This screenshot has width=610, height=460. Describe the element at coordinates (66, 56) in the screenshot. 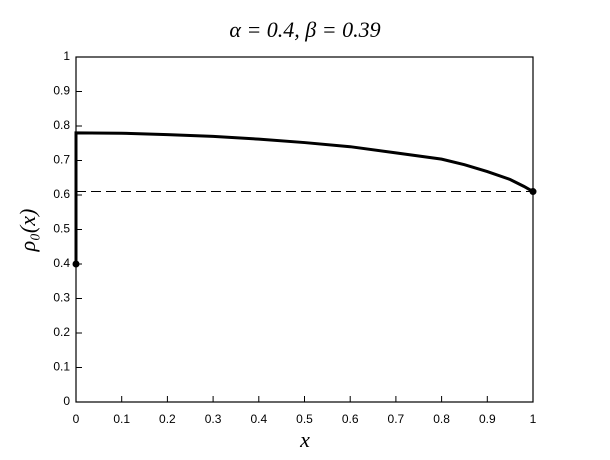

I see `y-tick-label: 1` at that location.